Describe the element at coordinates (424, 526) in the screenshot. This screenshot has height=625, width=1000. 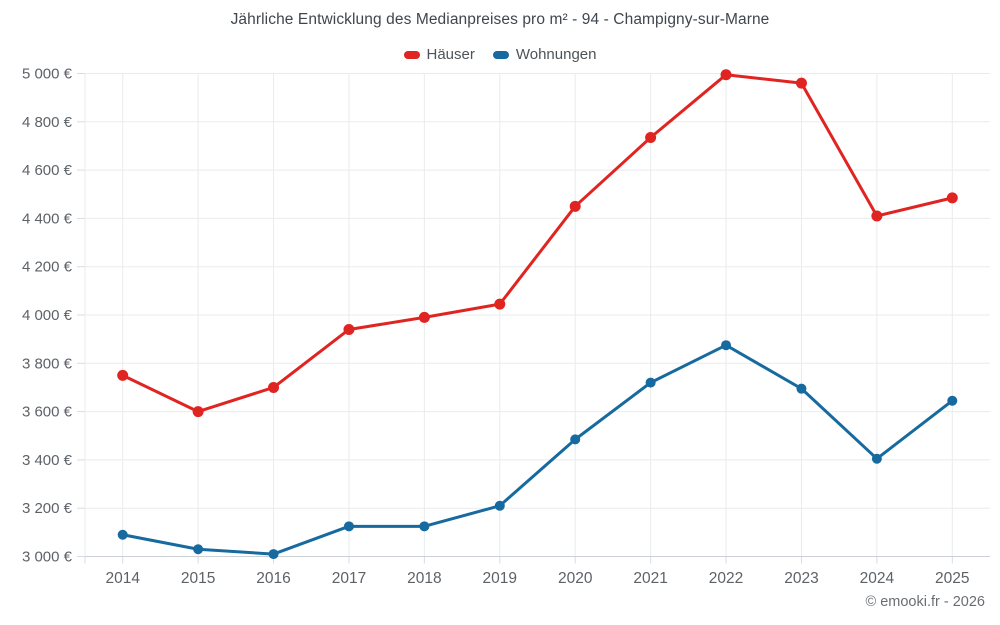
I see `series-point-wohnungen-2018` at that location.